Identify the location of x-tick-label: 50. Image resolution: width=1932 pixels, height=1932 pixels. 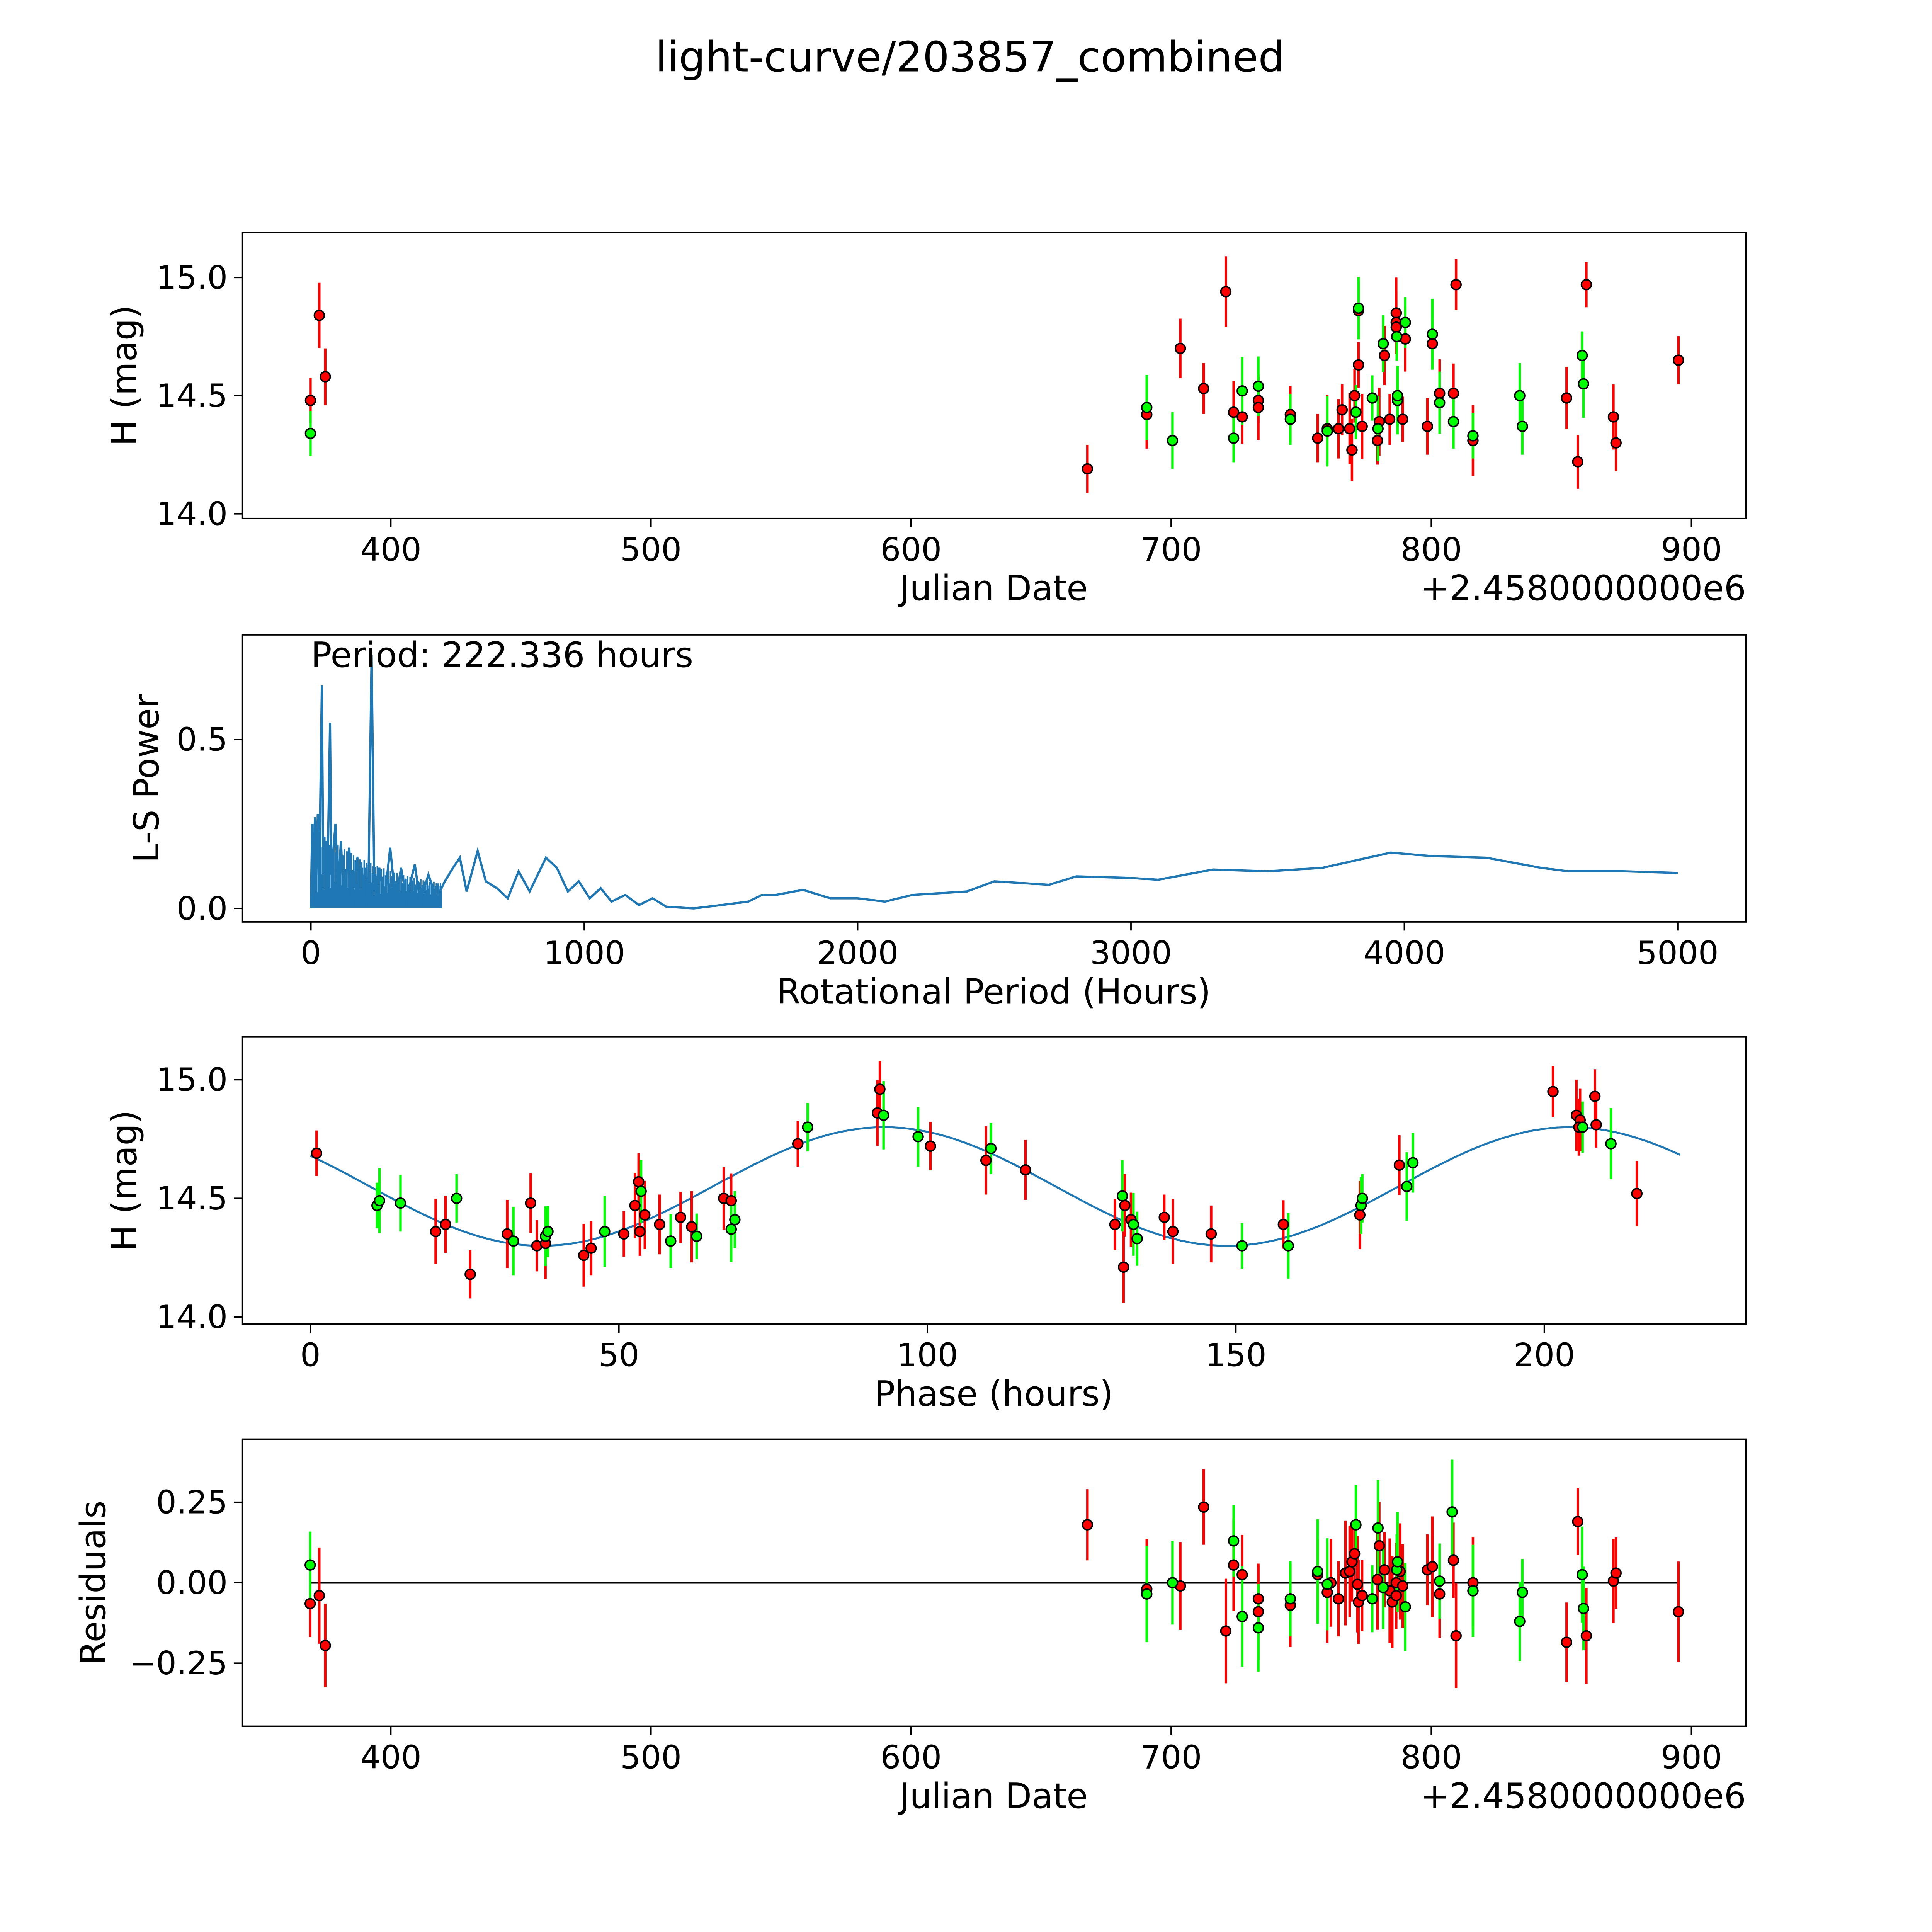
(619, 1355).